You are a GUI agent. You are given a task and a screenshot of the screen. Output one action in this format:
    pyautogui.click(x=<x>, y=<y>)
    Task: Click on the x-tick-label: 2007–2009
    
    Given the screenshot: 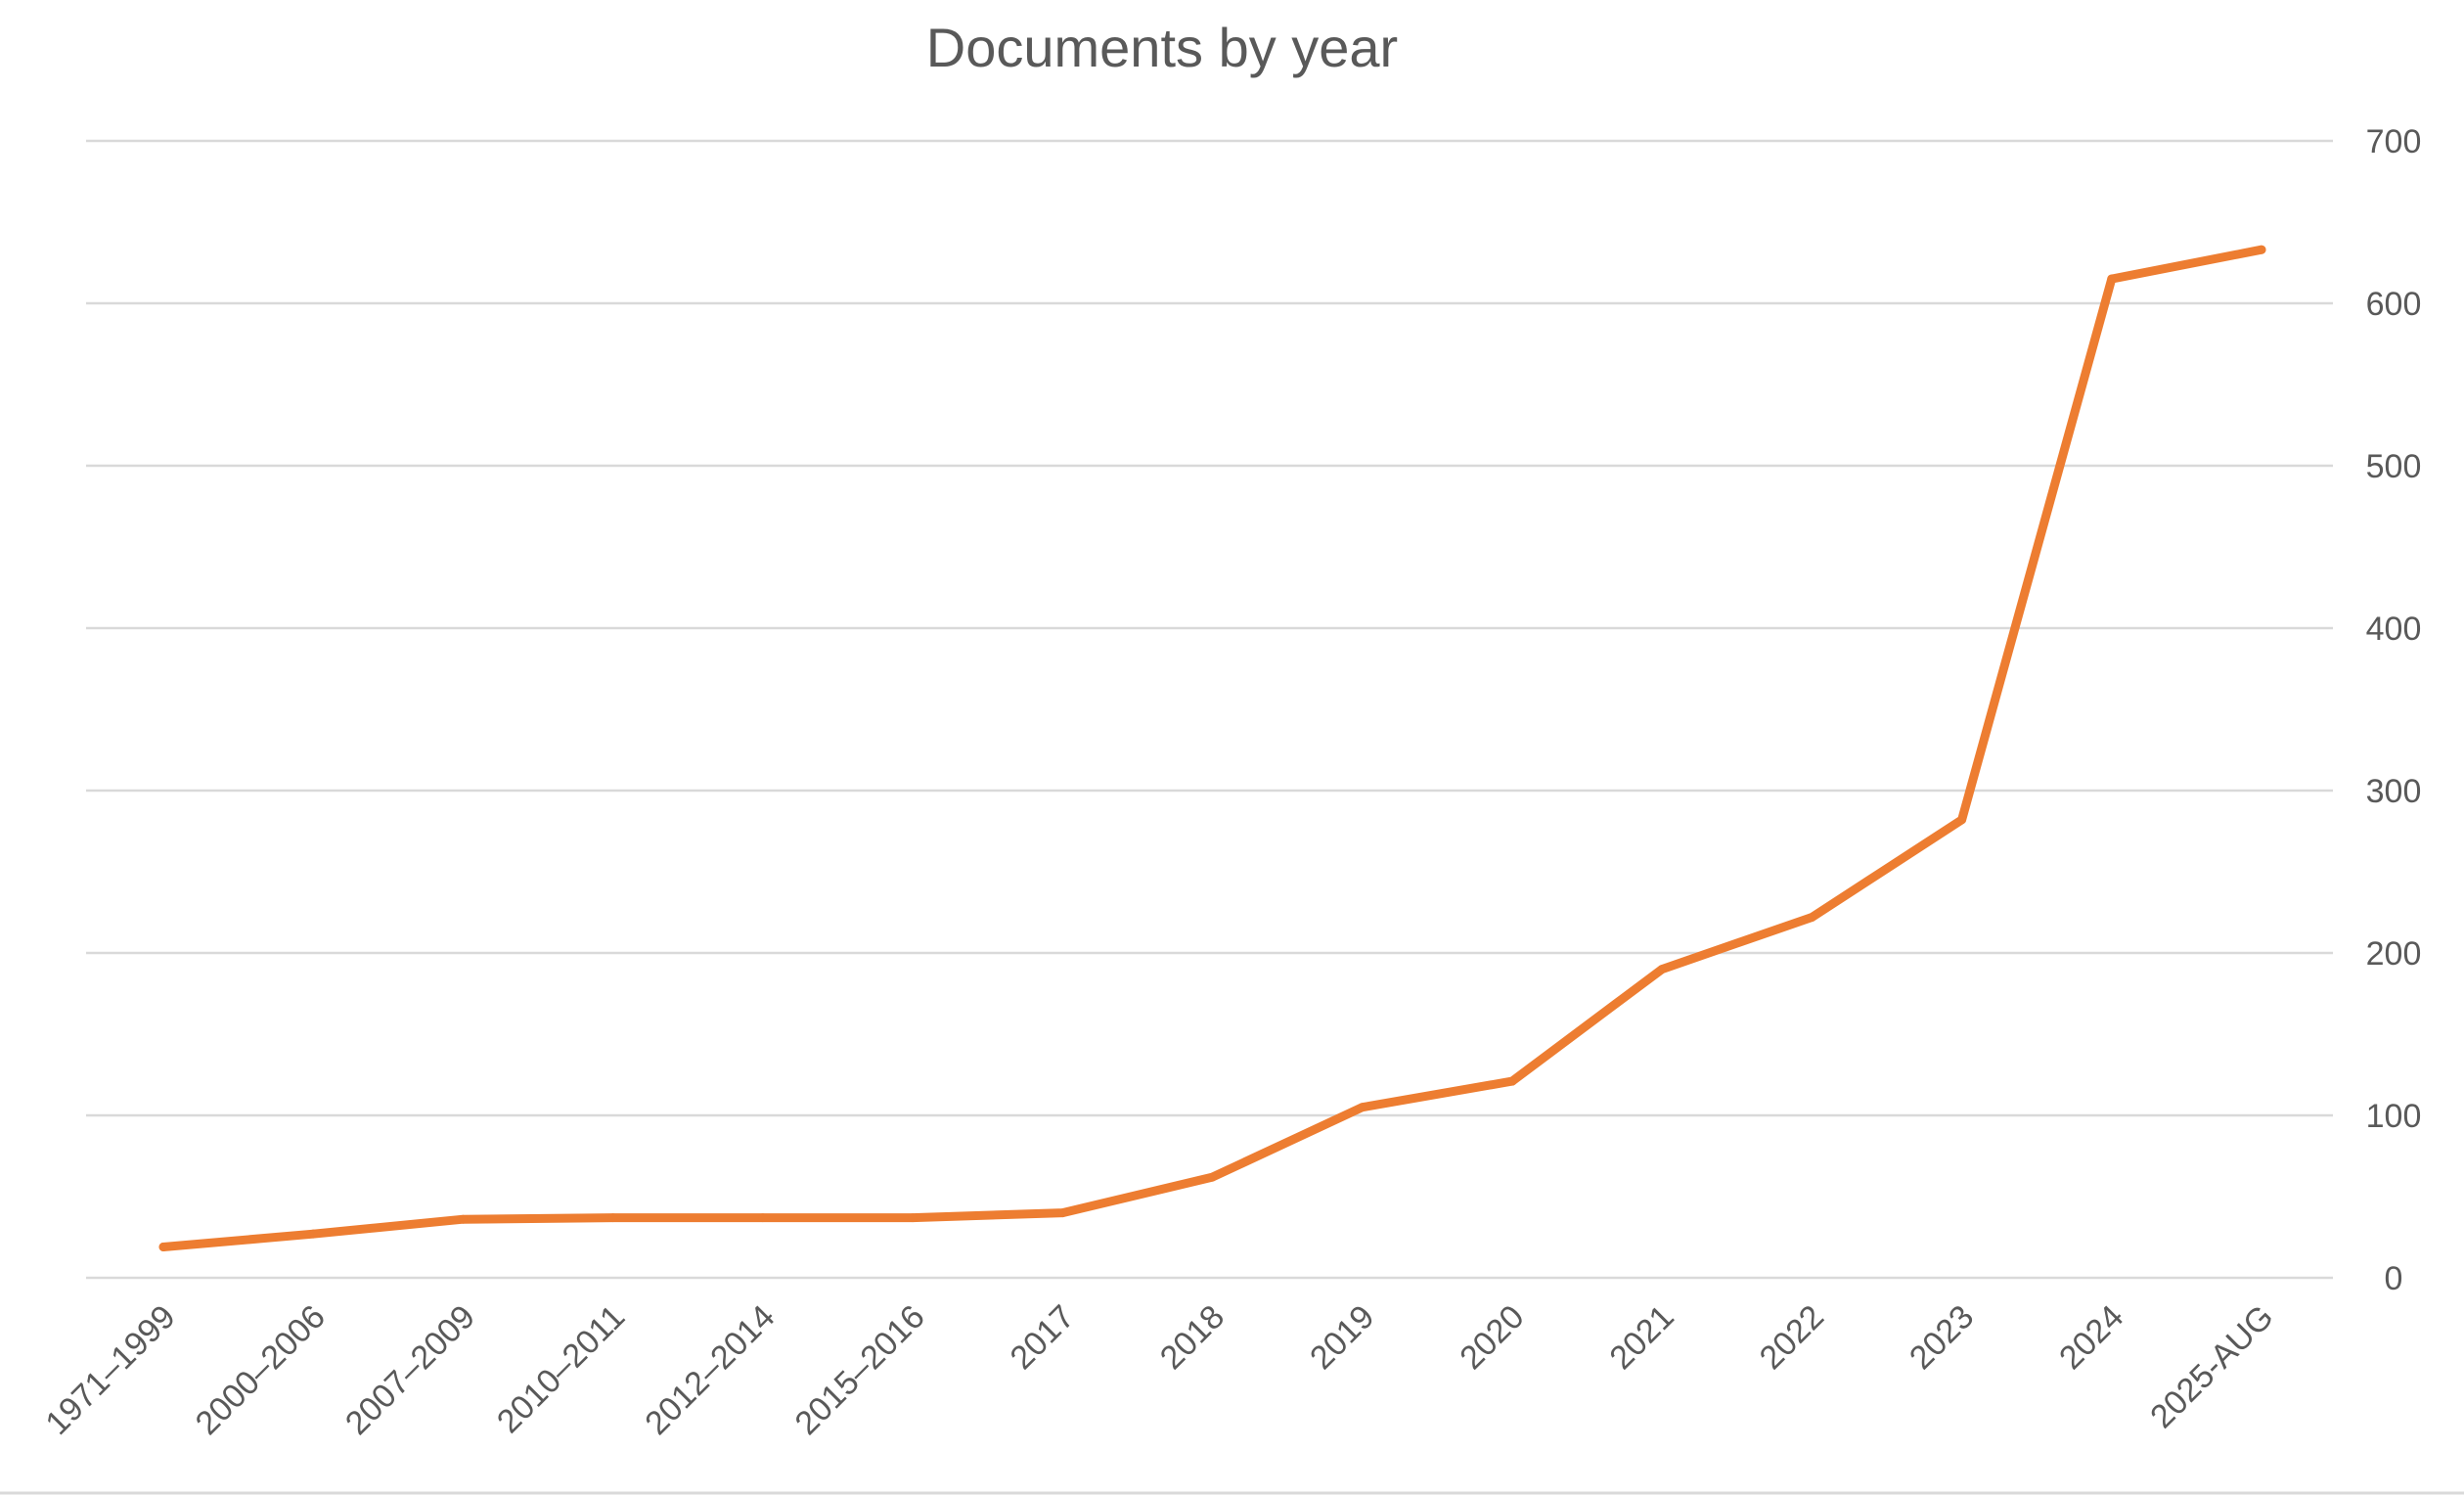 What is the action you would take?
    pyautogui.click(x=410, y=1370)
    